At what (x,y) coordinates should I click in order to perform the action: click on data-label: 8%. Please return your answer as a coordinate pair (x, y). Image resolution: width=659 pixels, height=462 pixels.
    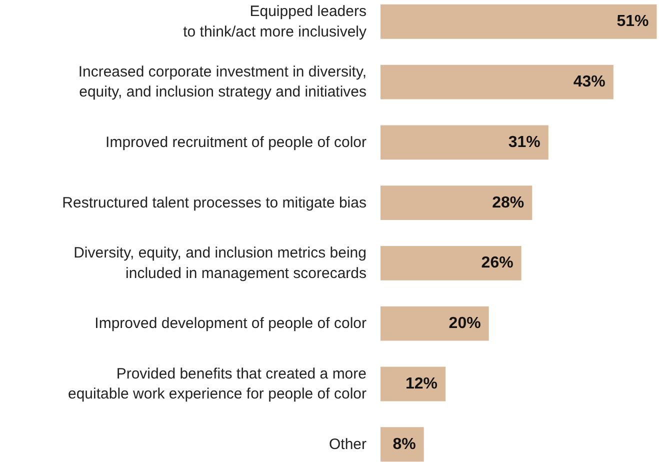
    Looking at the image, I should click on (404, 444).